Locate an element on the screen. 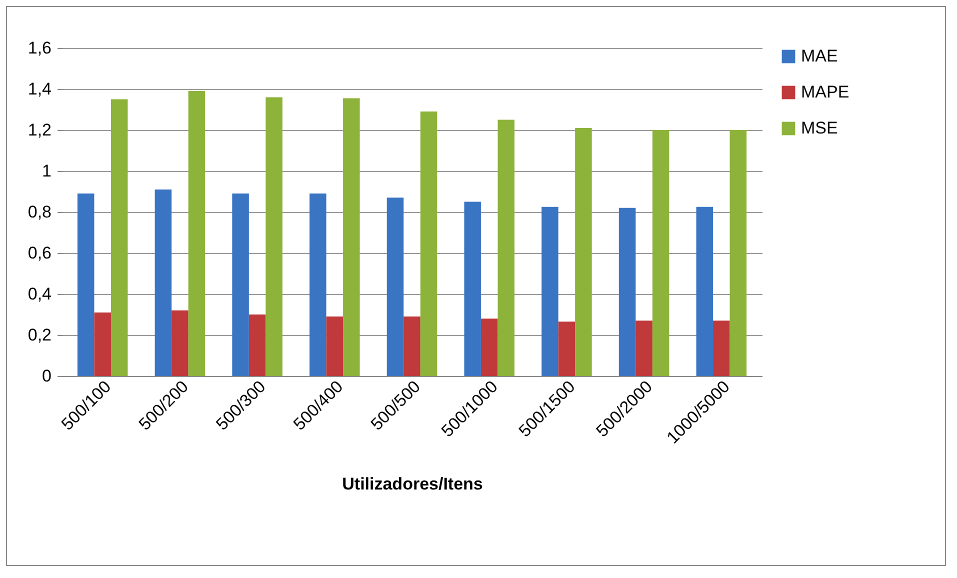  y-tick-label: 0,8 is located at coordinates (40, 212).